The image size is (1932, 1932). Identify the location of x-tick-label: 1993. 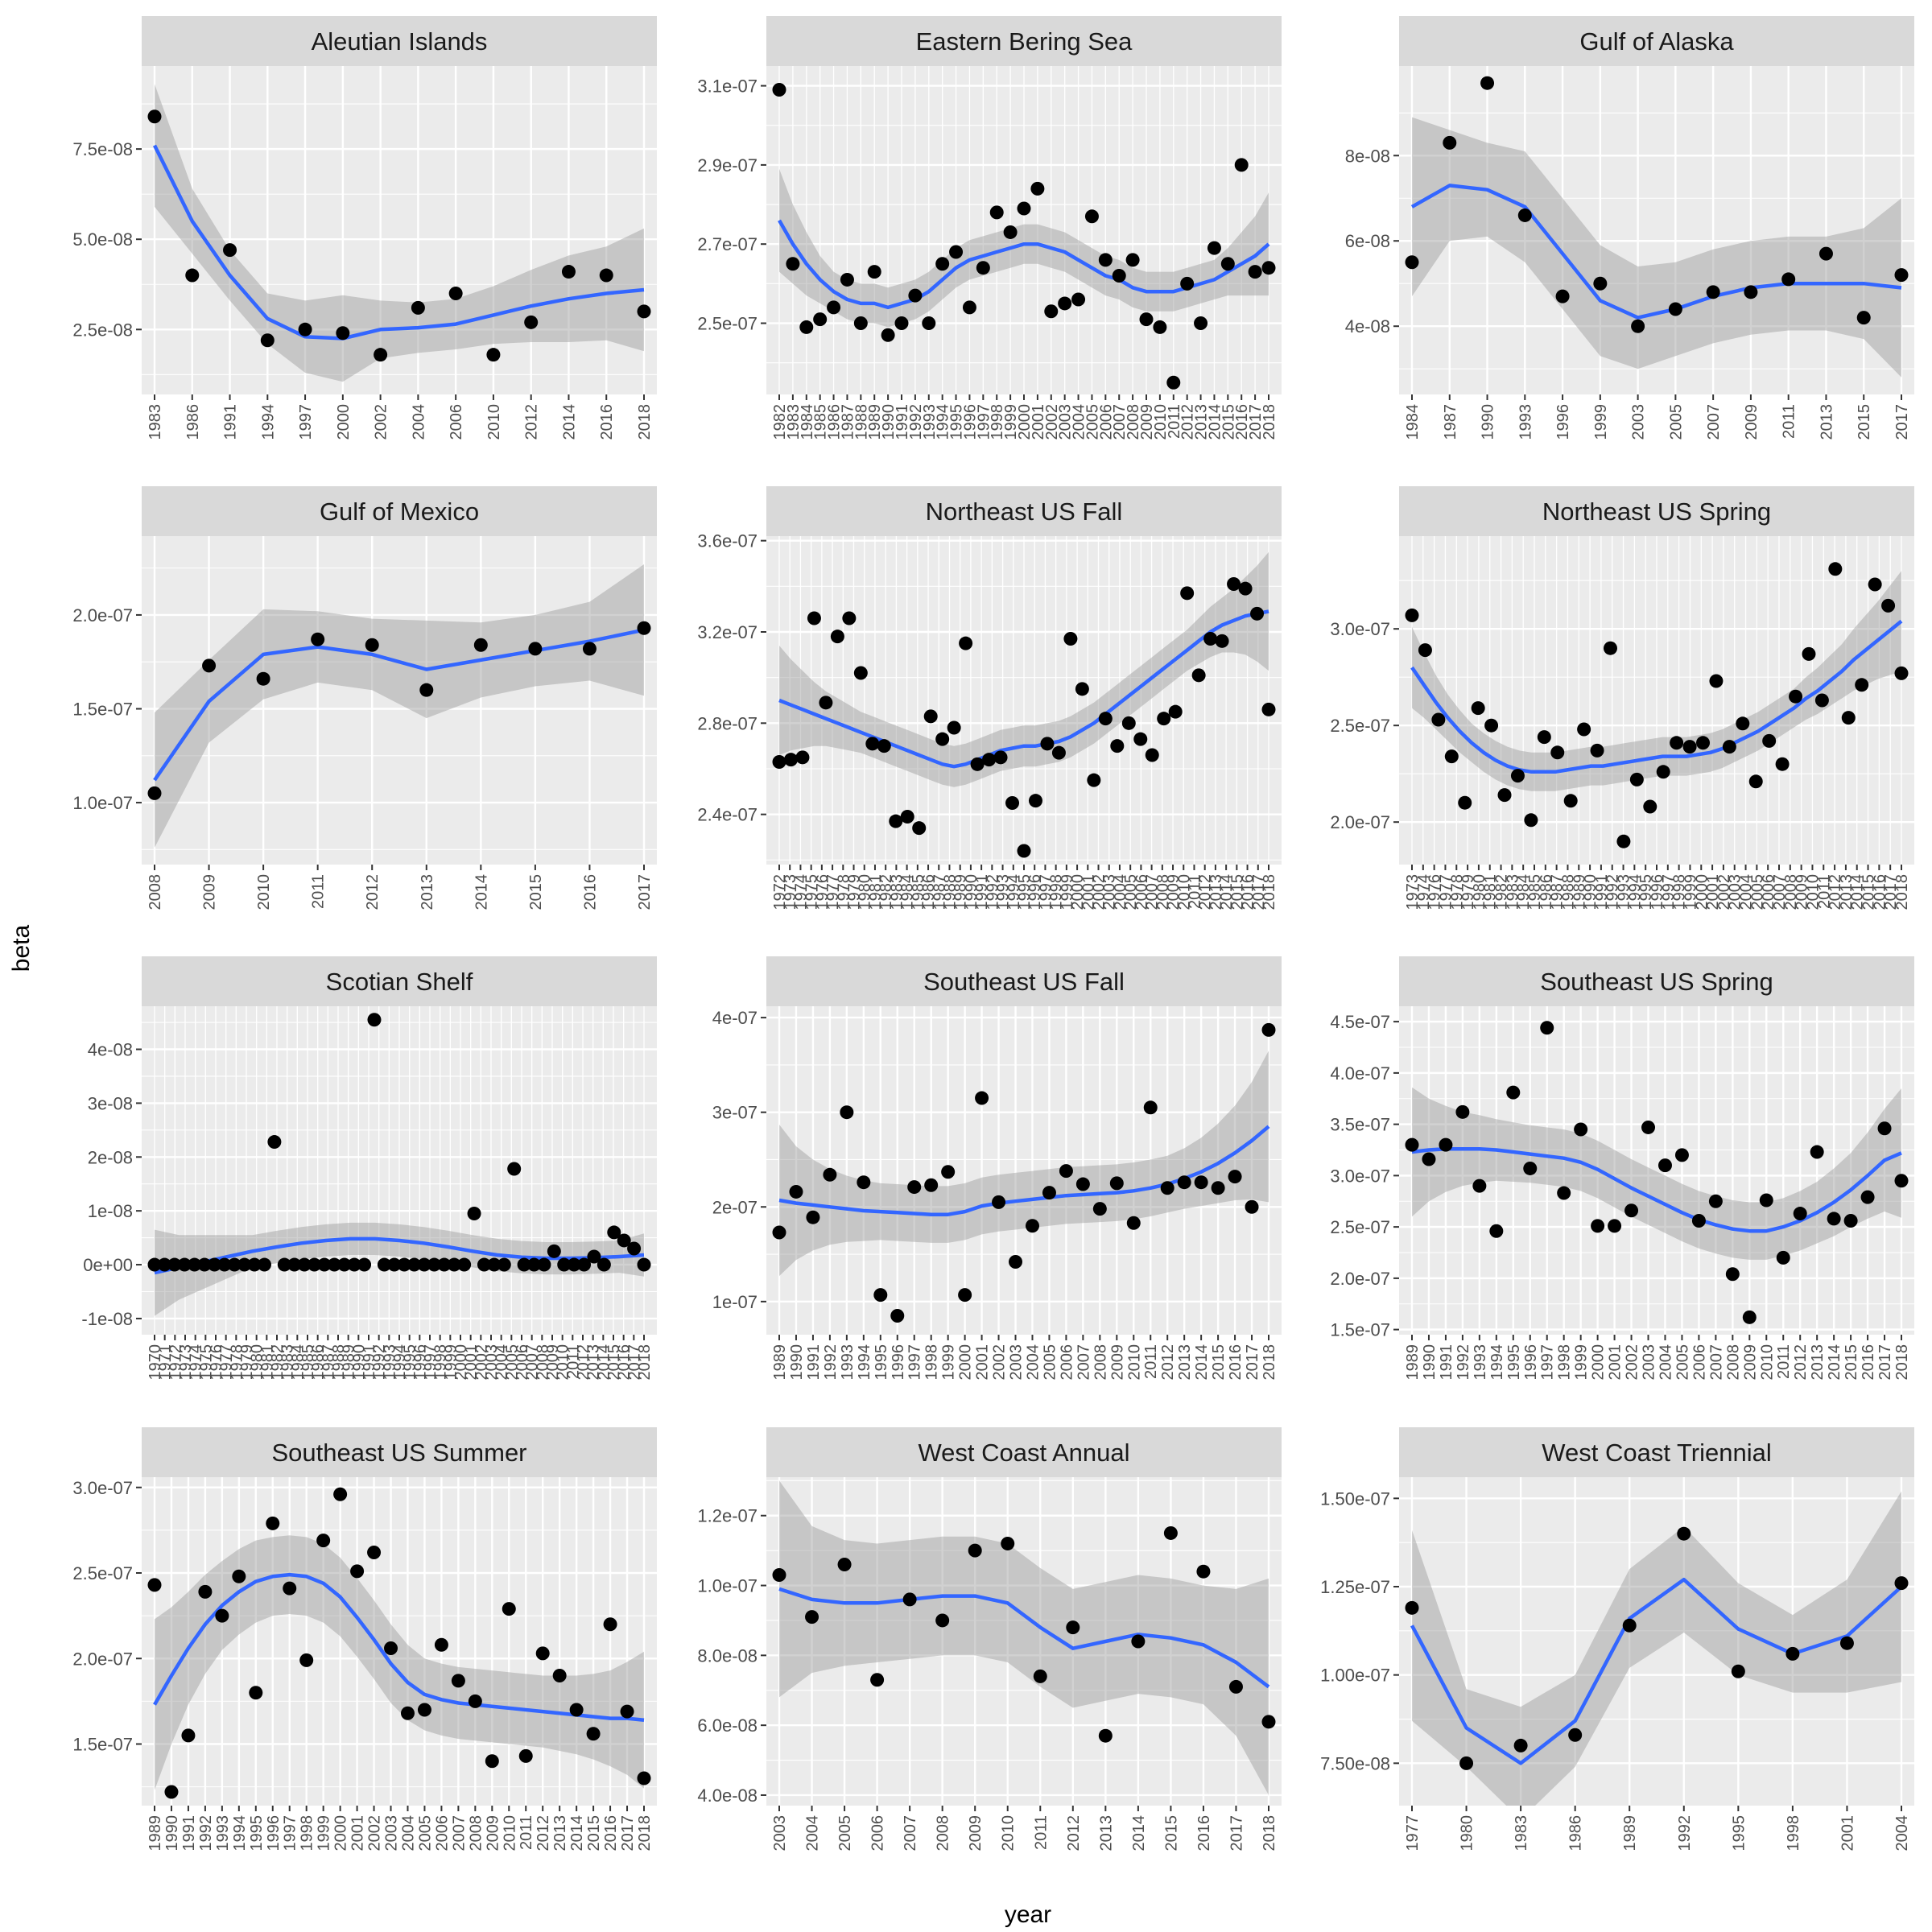
(1525, 422).